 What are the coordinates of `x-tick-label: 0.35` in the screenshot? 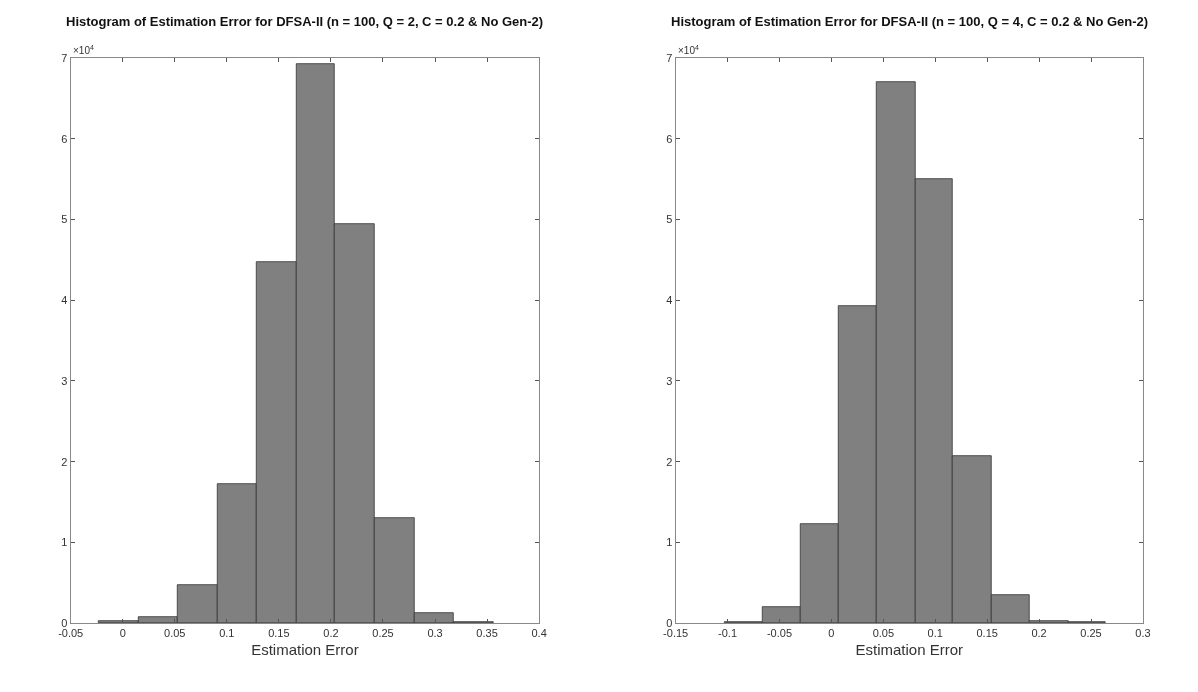 It's located at (487, 633).